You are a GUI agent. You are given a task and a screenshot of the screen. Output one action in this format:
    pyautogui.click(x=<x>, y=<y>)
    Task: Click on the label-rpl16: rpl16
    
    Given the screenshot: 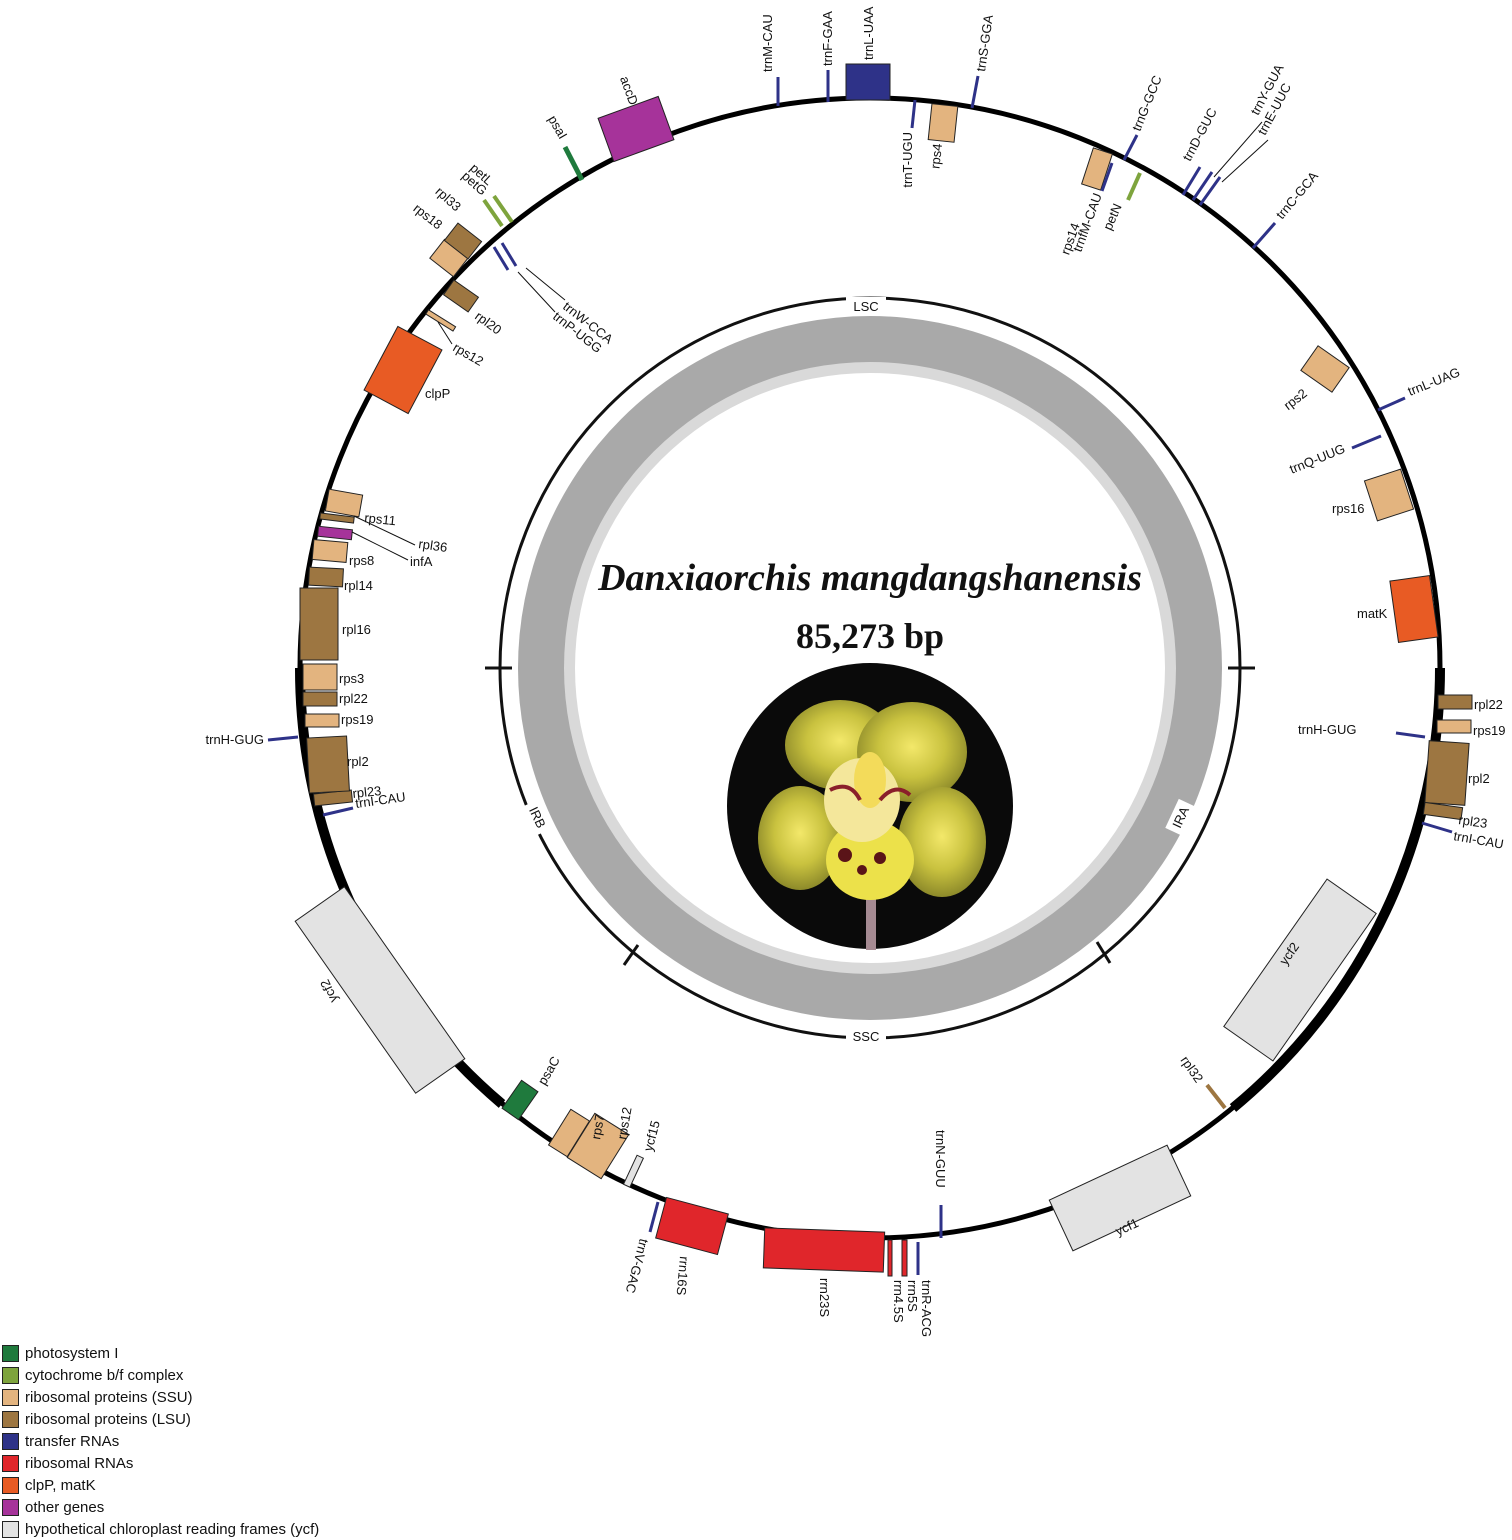 What is the action you would take?
    pyautogui.click(x=356, y=629)
    